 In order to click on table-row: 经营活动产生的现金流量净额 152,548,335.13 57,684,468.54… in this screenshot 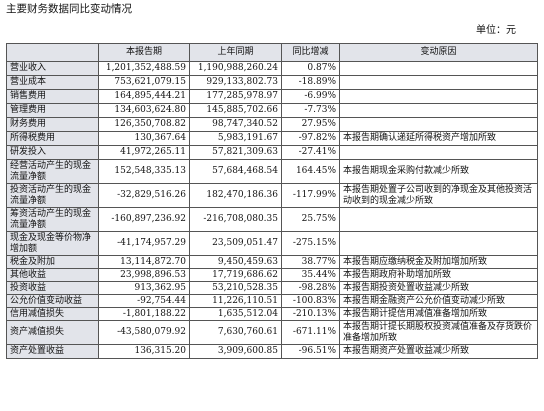, I will do `click(272, 171)`.